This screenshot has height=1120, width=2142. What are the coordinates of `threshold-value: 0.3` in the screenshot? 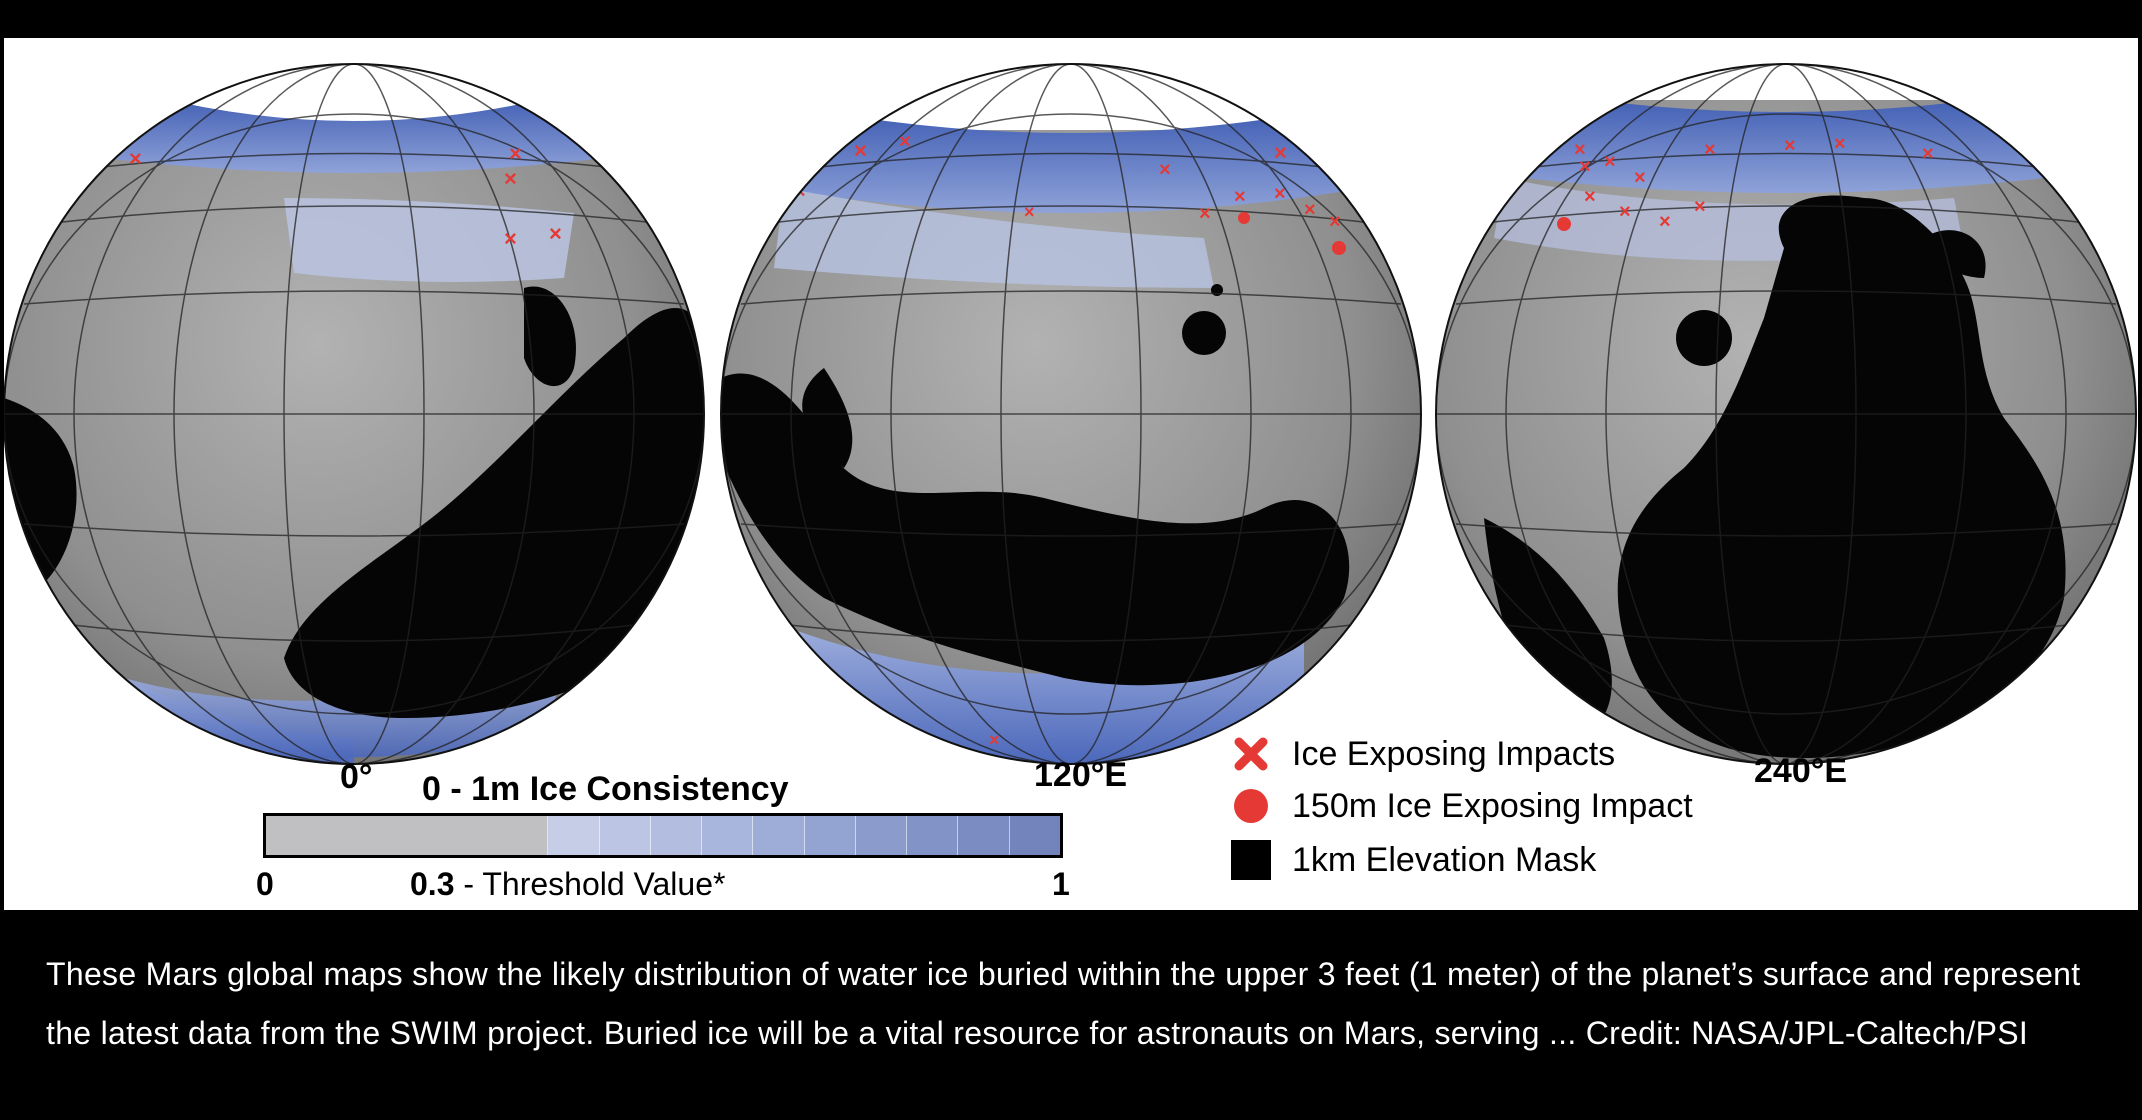 It's located at (432, 884).